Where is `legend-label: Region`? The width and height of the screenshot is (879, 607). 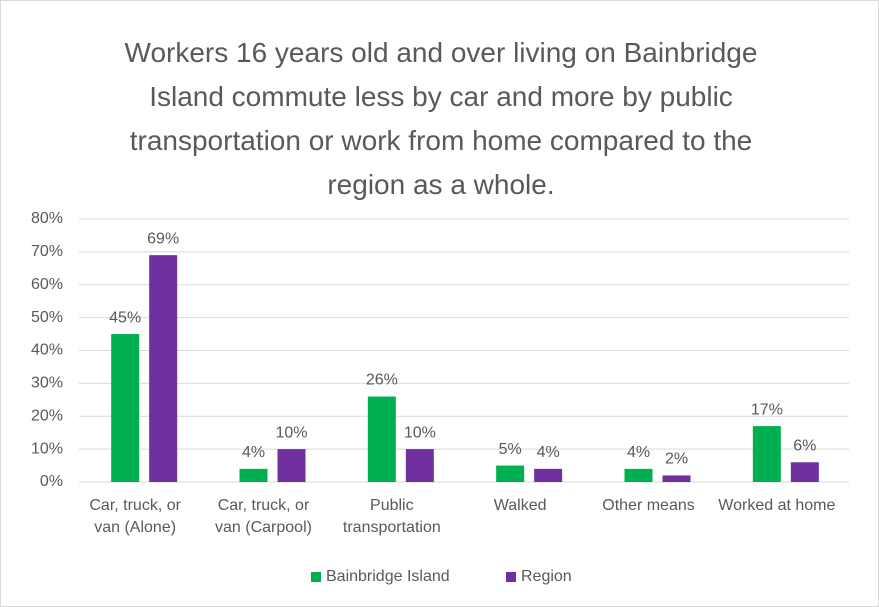 legend-label: Region is located at coordinates (546, 576).